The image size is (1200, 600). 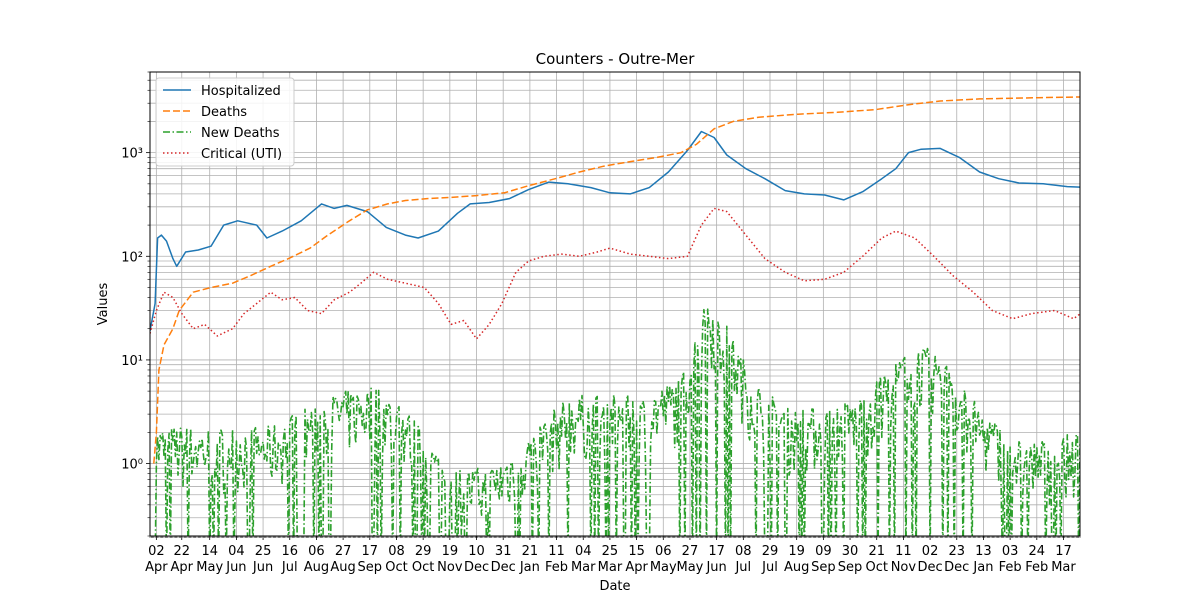 What do you see at coordinates (181, 551) in the screenshot?
I see `x-tick-day: 22` at bounding box center [181, 551].